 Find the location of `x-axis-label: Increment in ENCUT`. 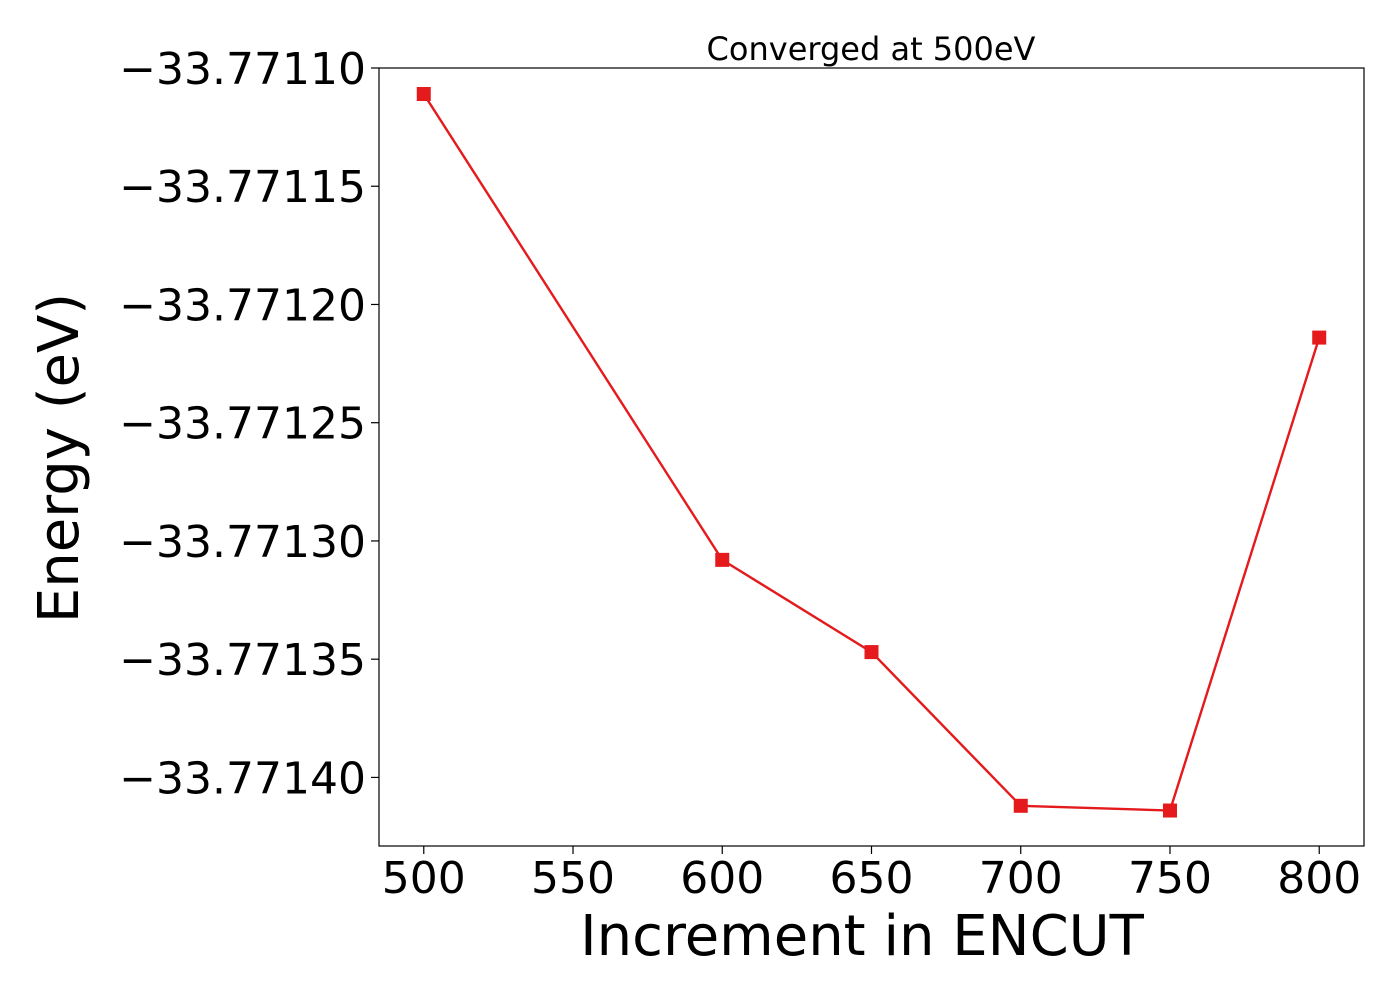

x-axis-label: Increment in ENCUT is located at coordinates (862, 936).